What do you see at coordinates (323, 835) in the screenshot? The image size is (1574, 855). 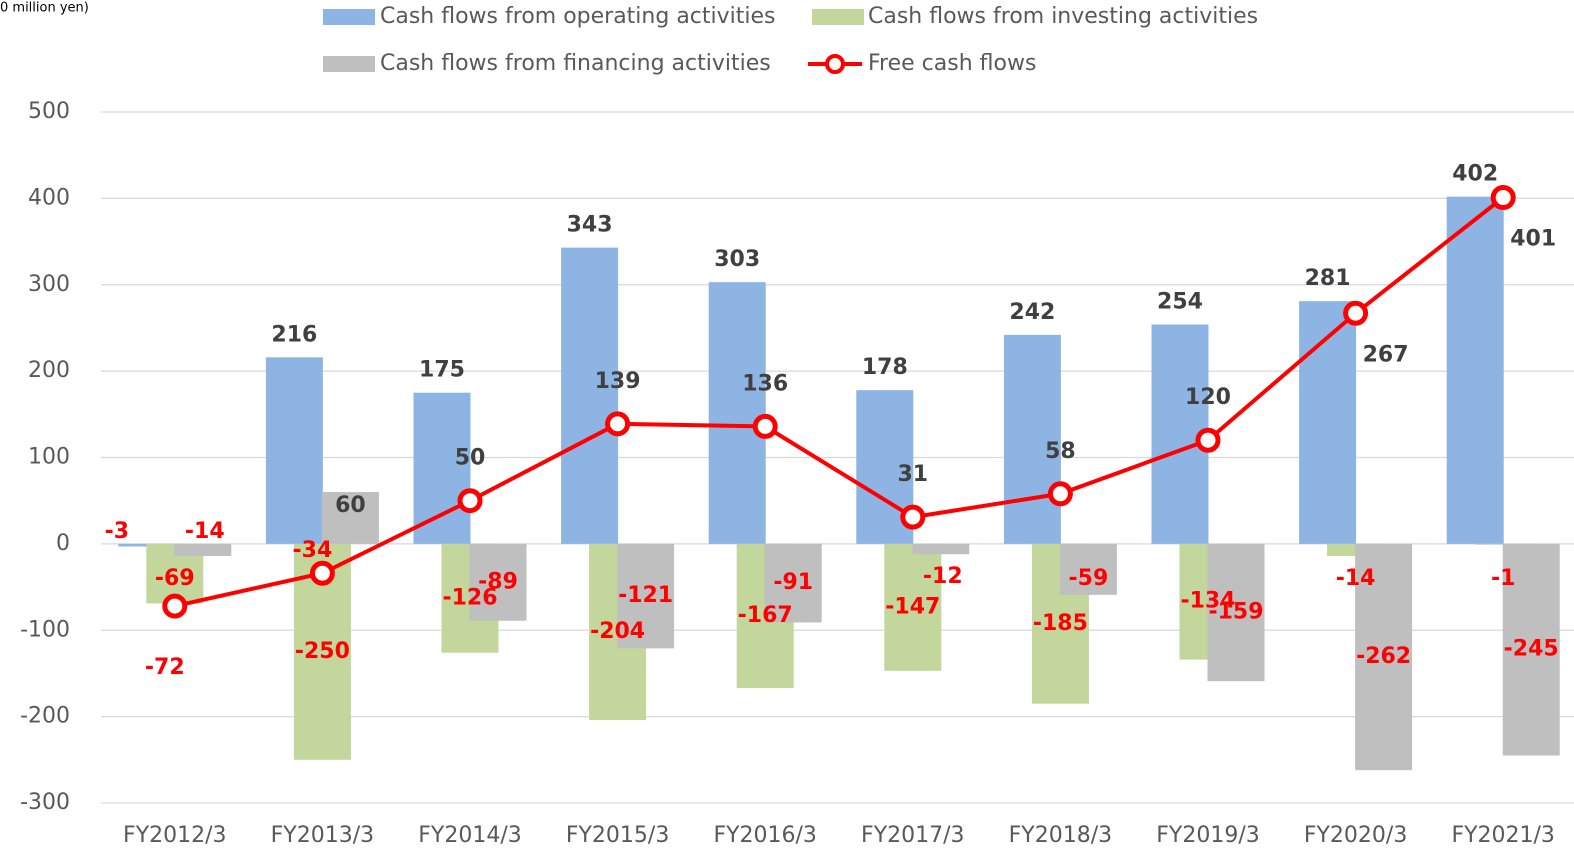 I see `x-tick-label: FY2013/3` at bounding box center [323, 835].